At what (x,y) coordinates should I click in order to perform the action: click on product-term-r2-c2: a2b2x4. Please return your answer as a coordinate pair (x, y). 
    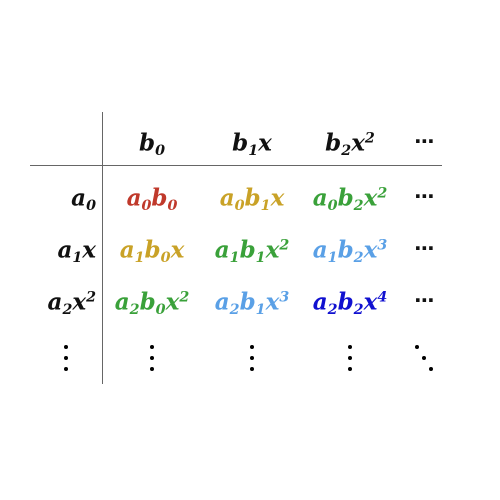
    Looking at the image, I should click on (350, 303).